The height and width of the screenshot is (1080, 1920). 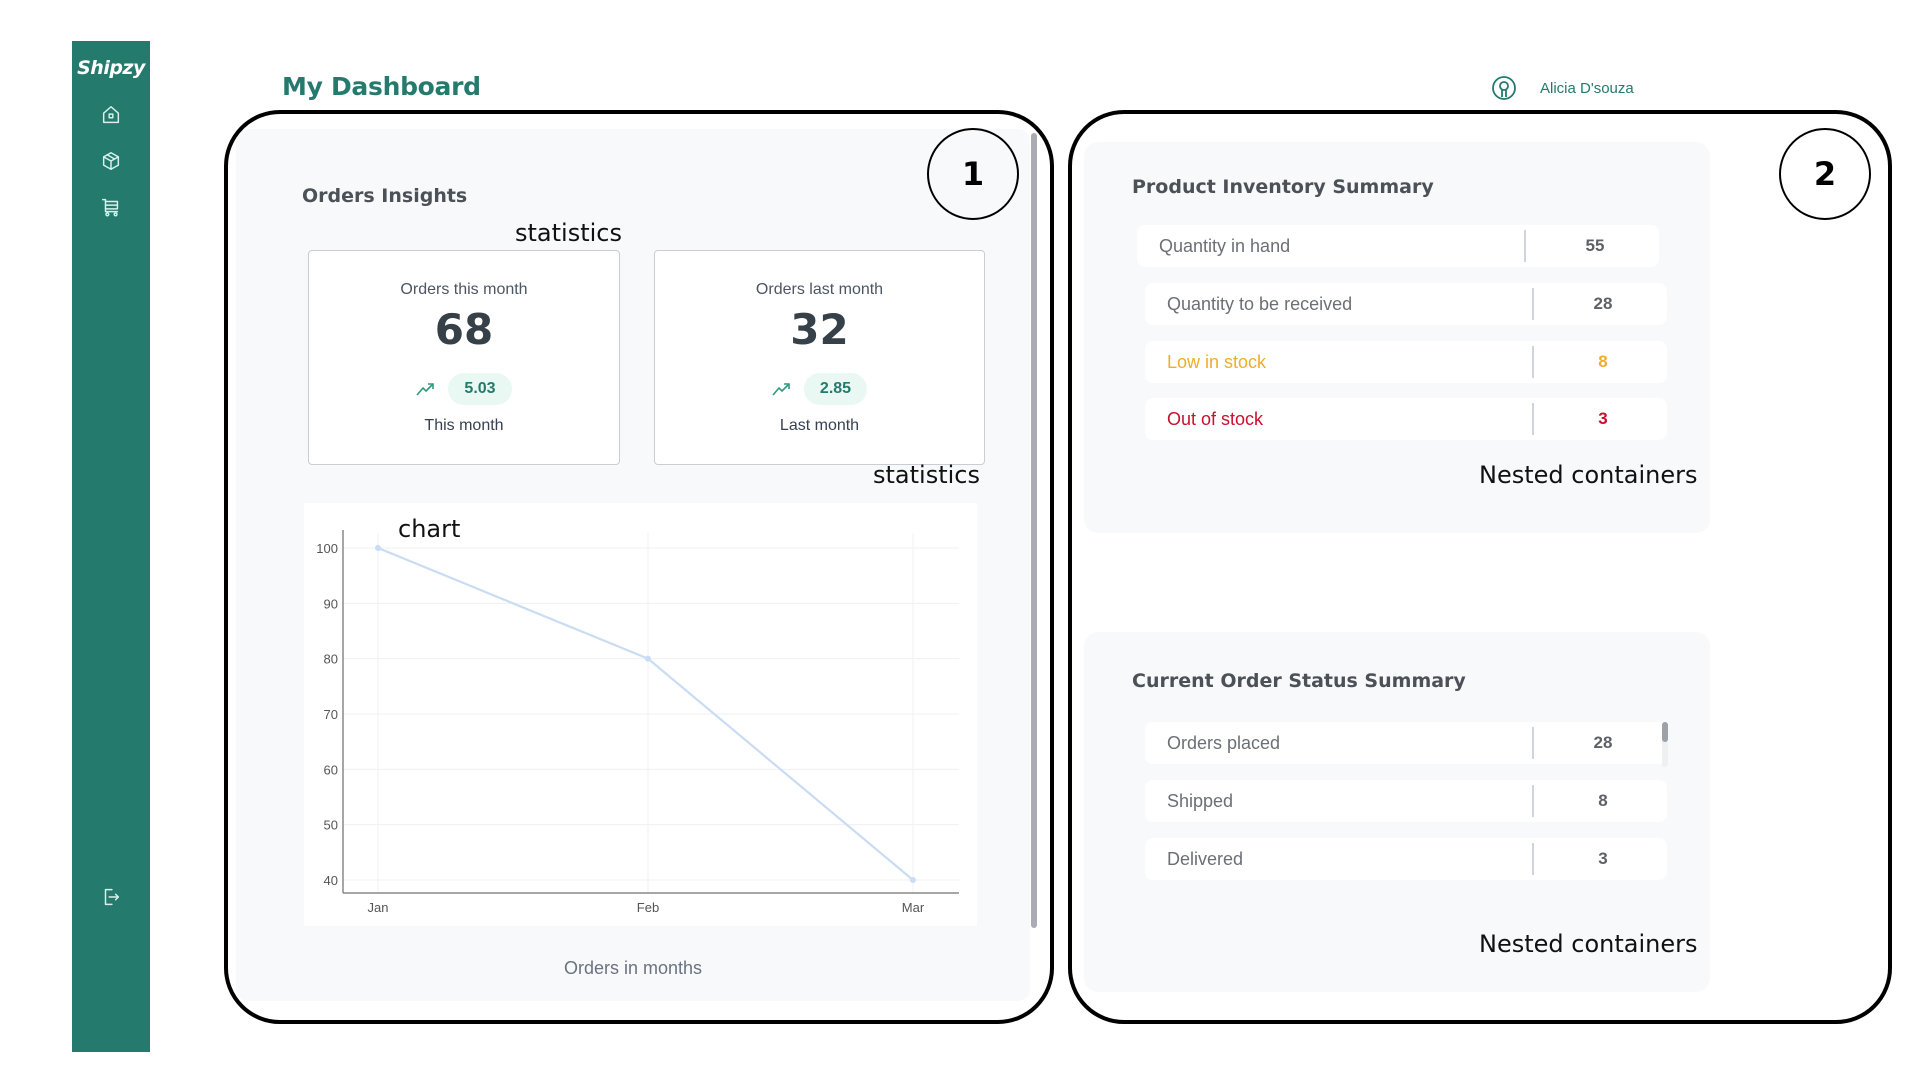 I want to click on stat-value: 32, so click(x=819, y=329).